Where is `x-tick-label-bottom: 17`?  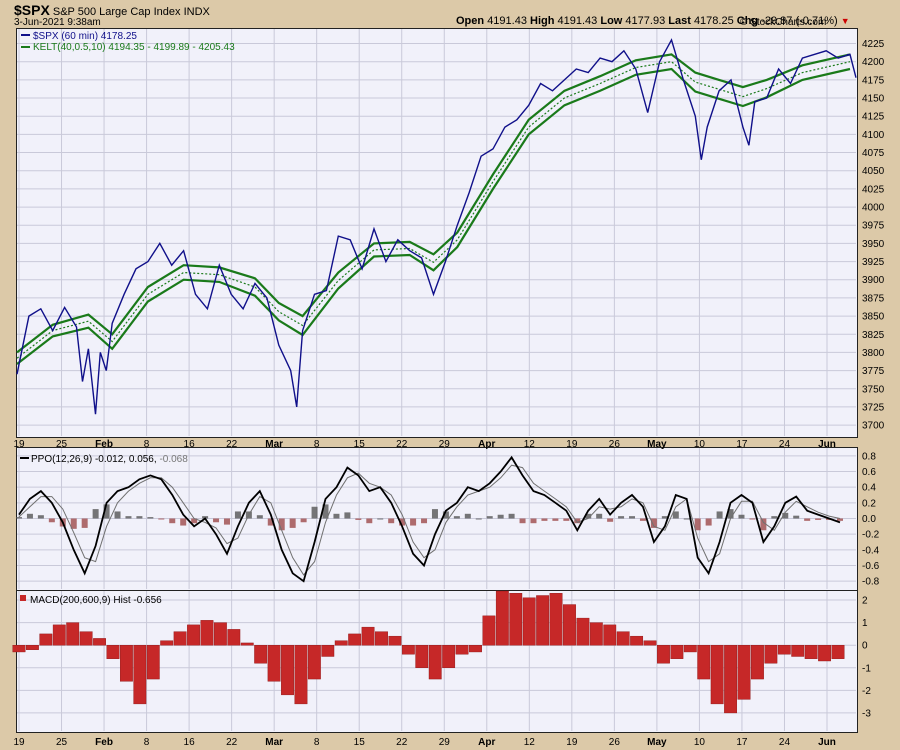
x-tick-label-bottom: 17 is located at coordinates (742, 742).